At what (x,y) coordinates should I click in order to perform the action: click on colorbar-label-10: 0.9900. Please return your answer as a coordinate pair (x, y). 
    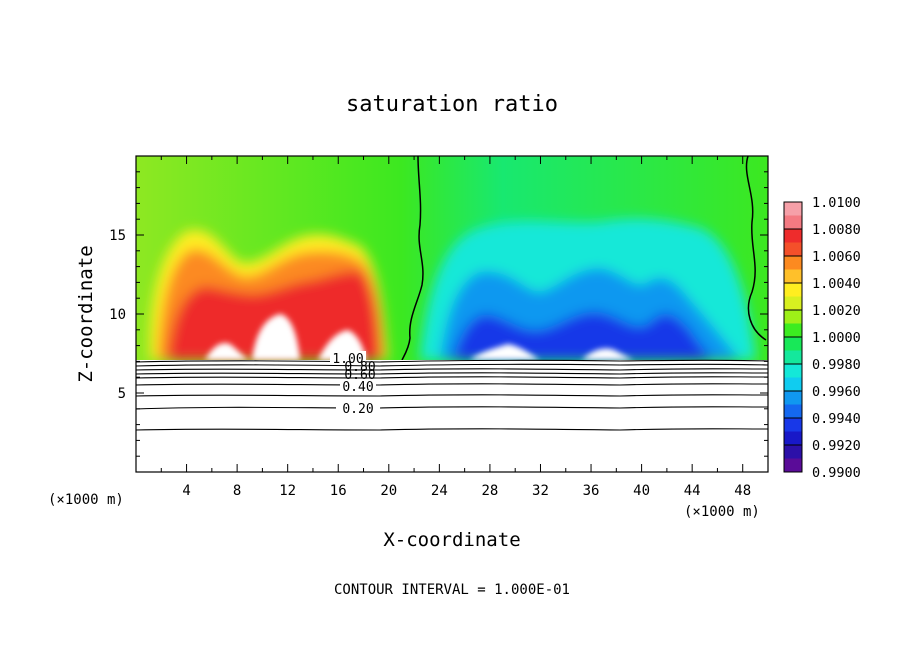
    Looking at the image, I should click on (836, 473).